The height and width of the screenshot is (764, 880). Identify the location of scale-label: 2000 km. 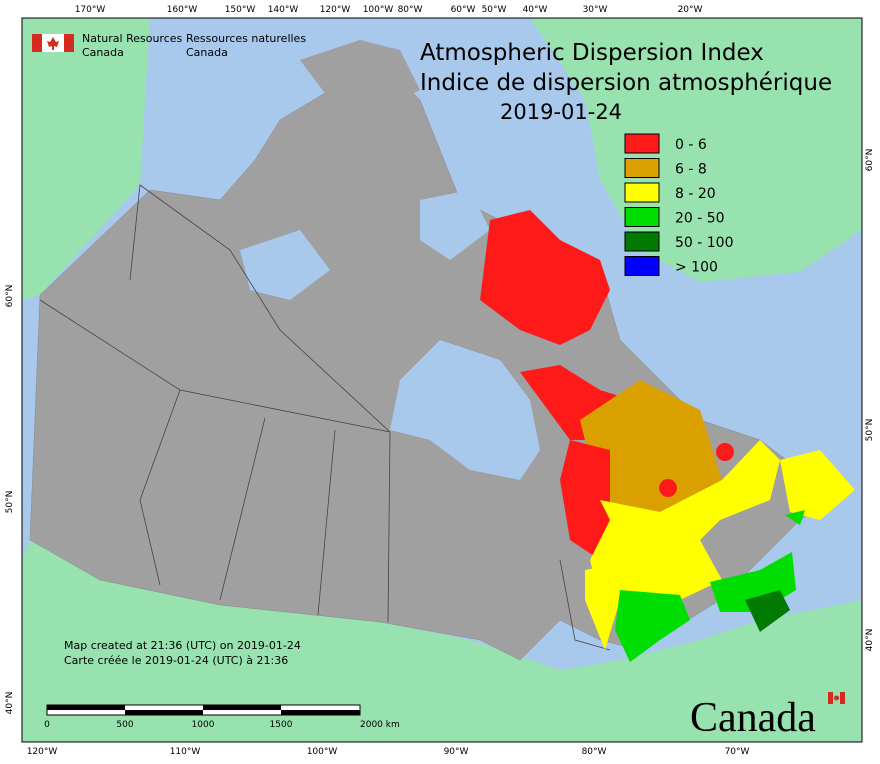
(380, 725).